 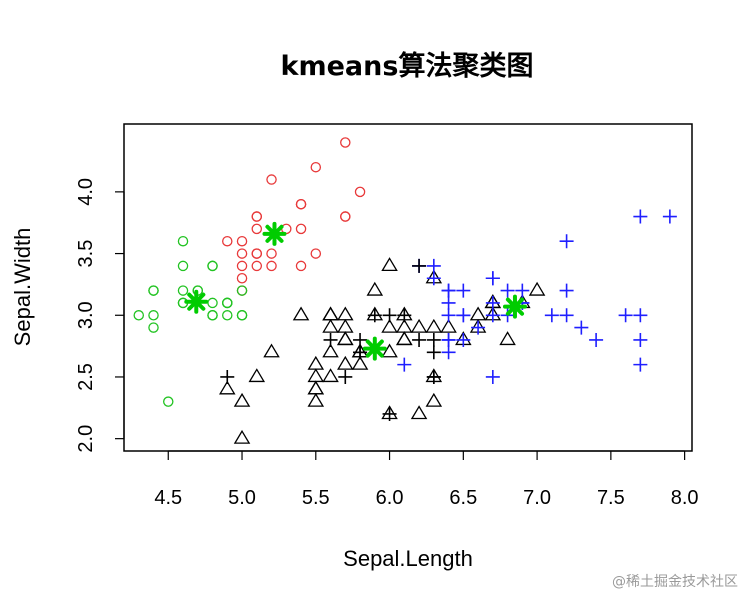 I want to click on x-axis-label: Sepal.Length, so click(x=408, y=558).